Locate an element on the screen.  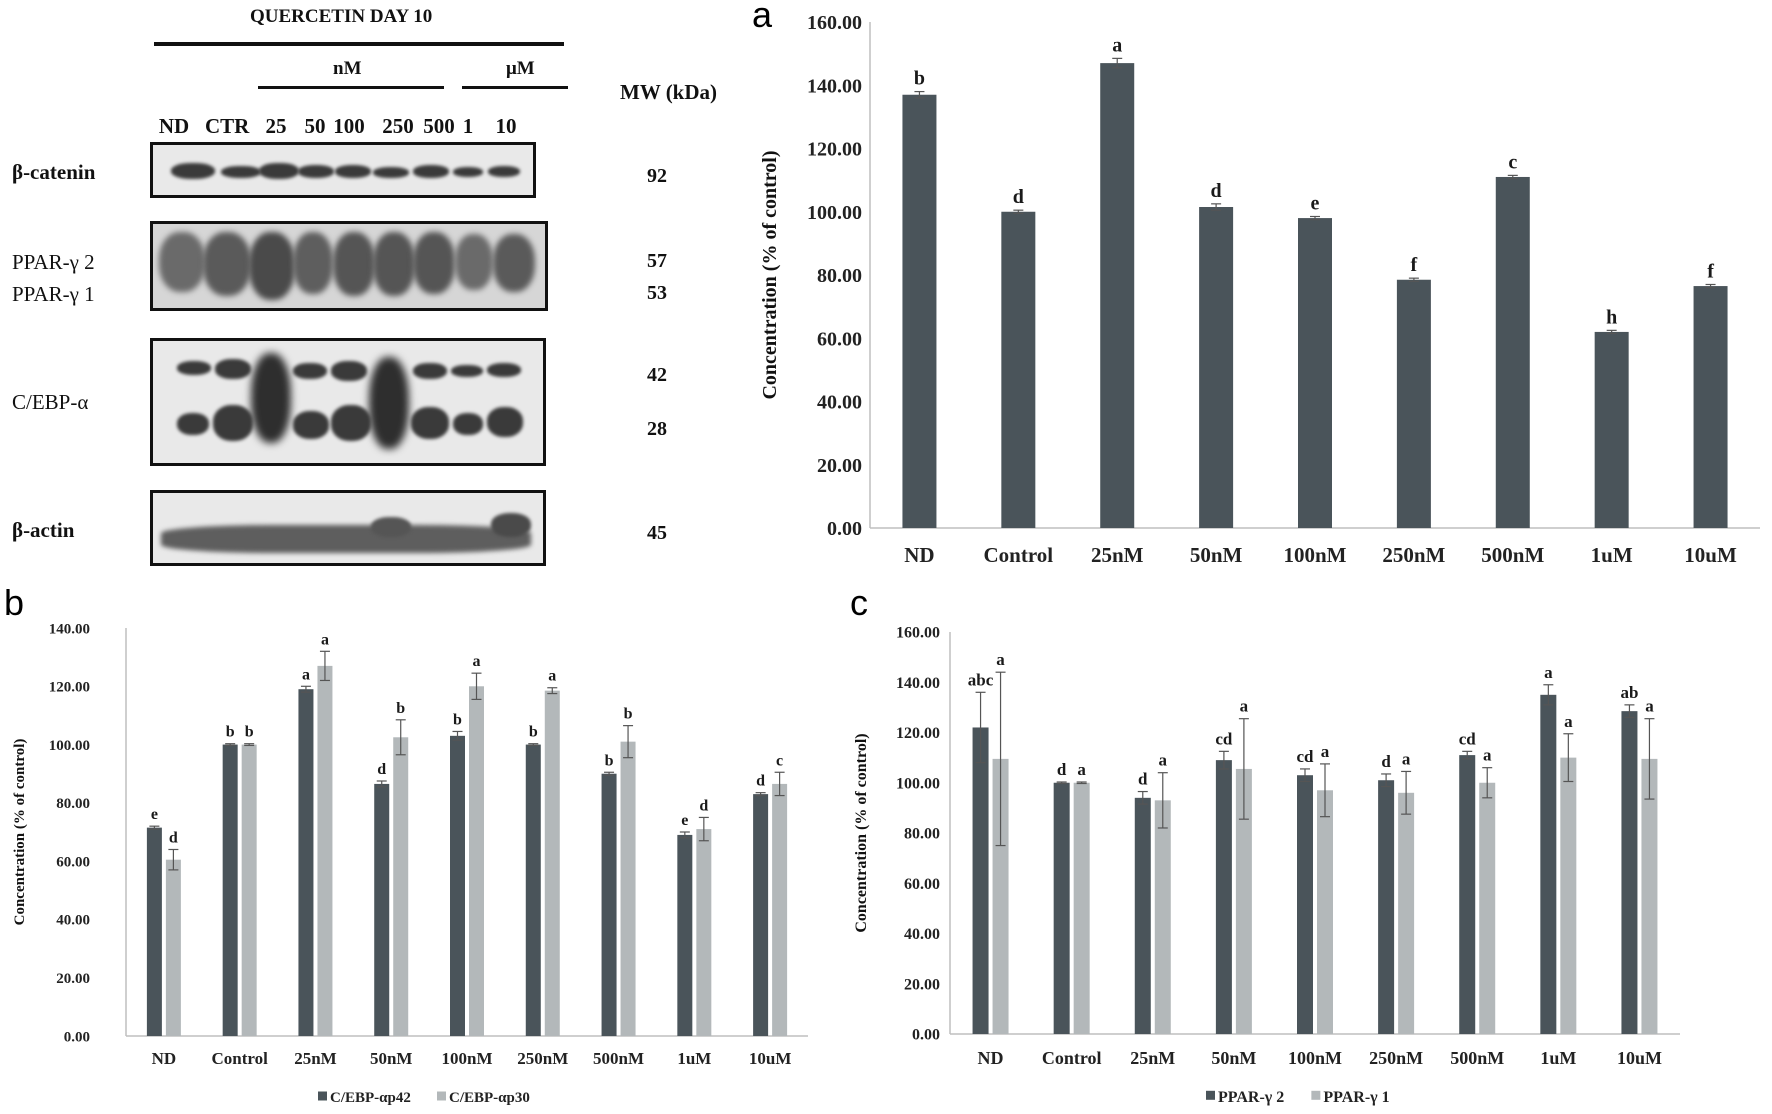
significance-letter: cd is located at coordinates (1468, 738).